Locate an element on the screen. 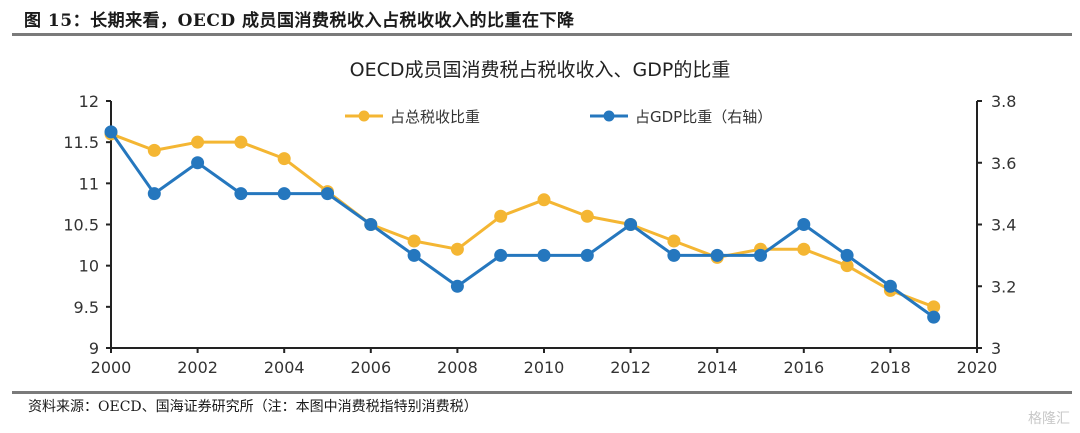  right-tick-label: 3.8 is located at coordinates (1003, 101).